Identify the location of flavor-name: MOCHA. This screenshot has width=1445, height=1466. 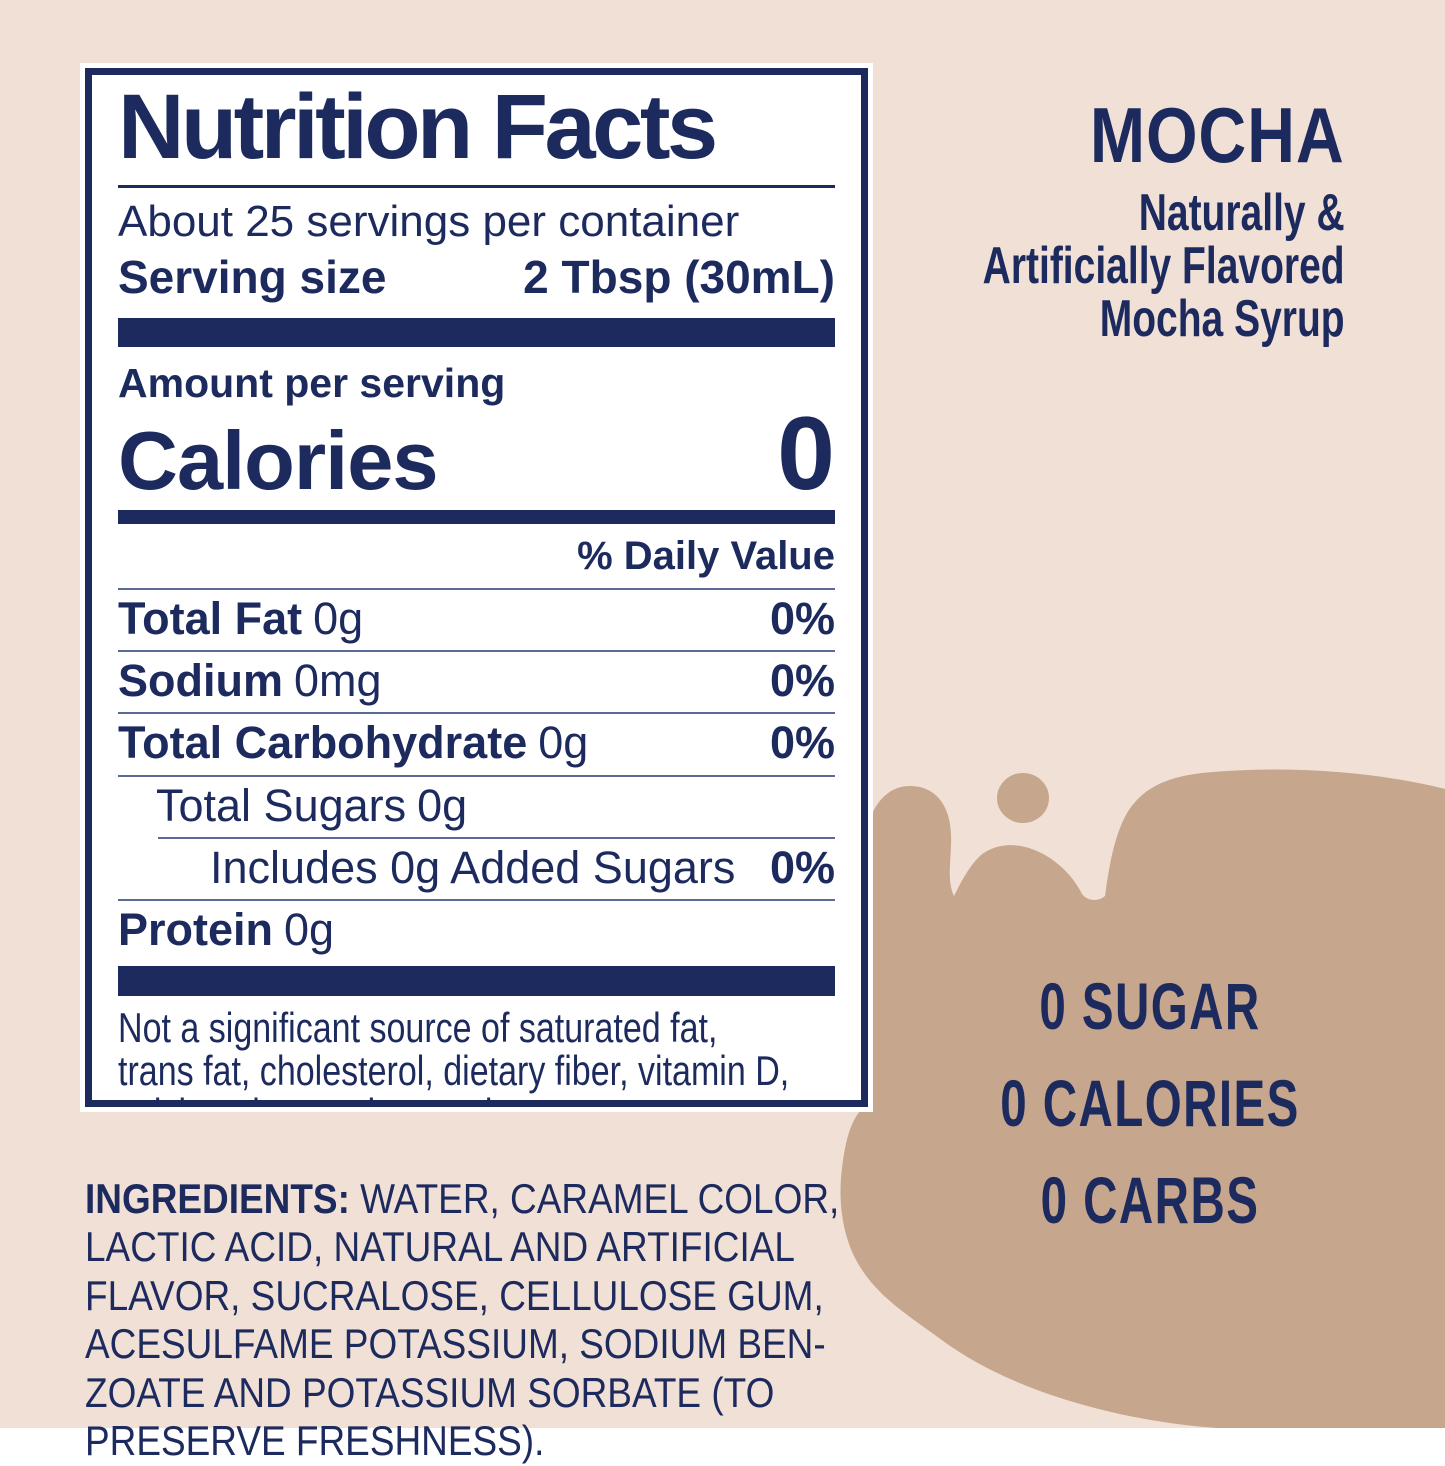
(1217, 135).